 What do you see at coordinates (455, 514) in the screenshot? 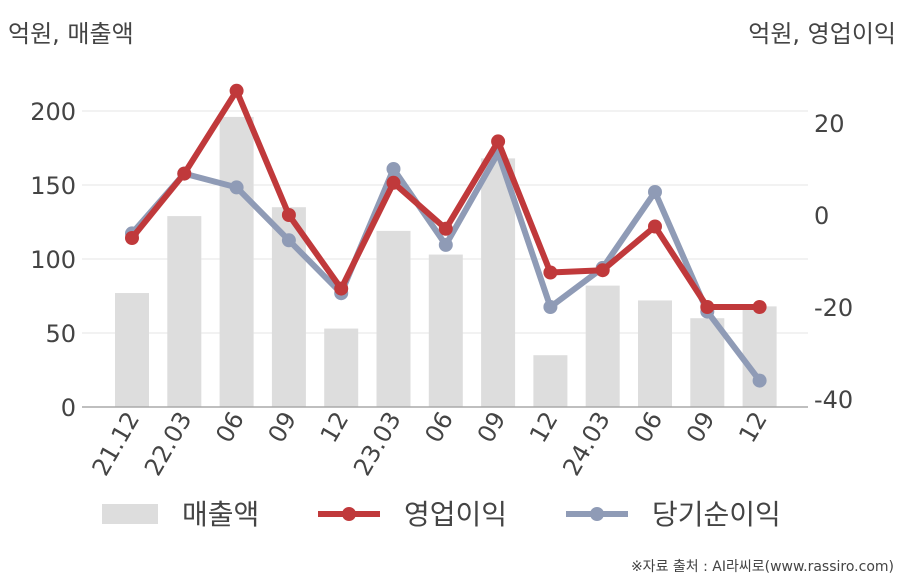
I see `legend-label: 영업이익` at bounding box center [455, 514].